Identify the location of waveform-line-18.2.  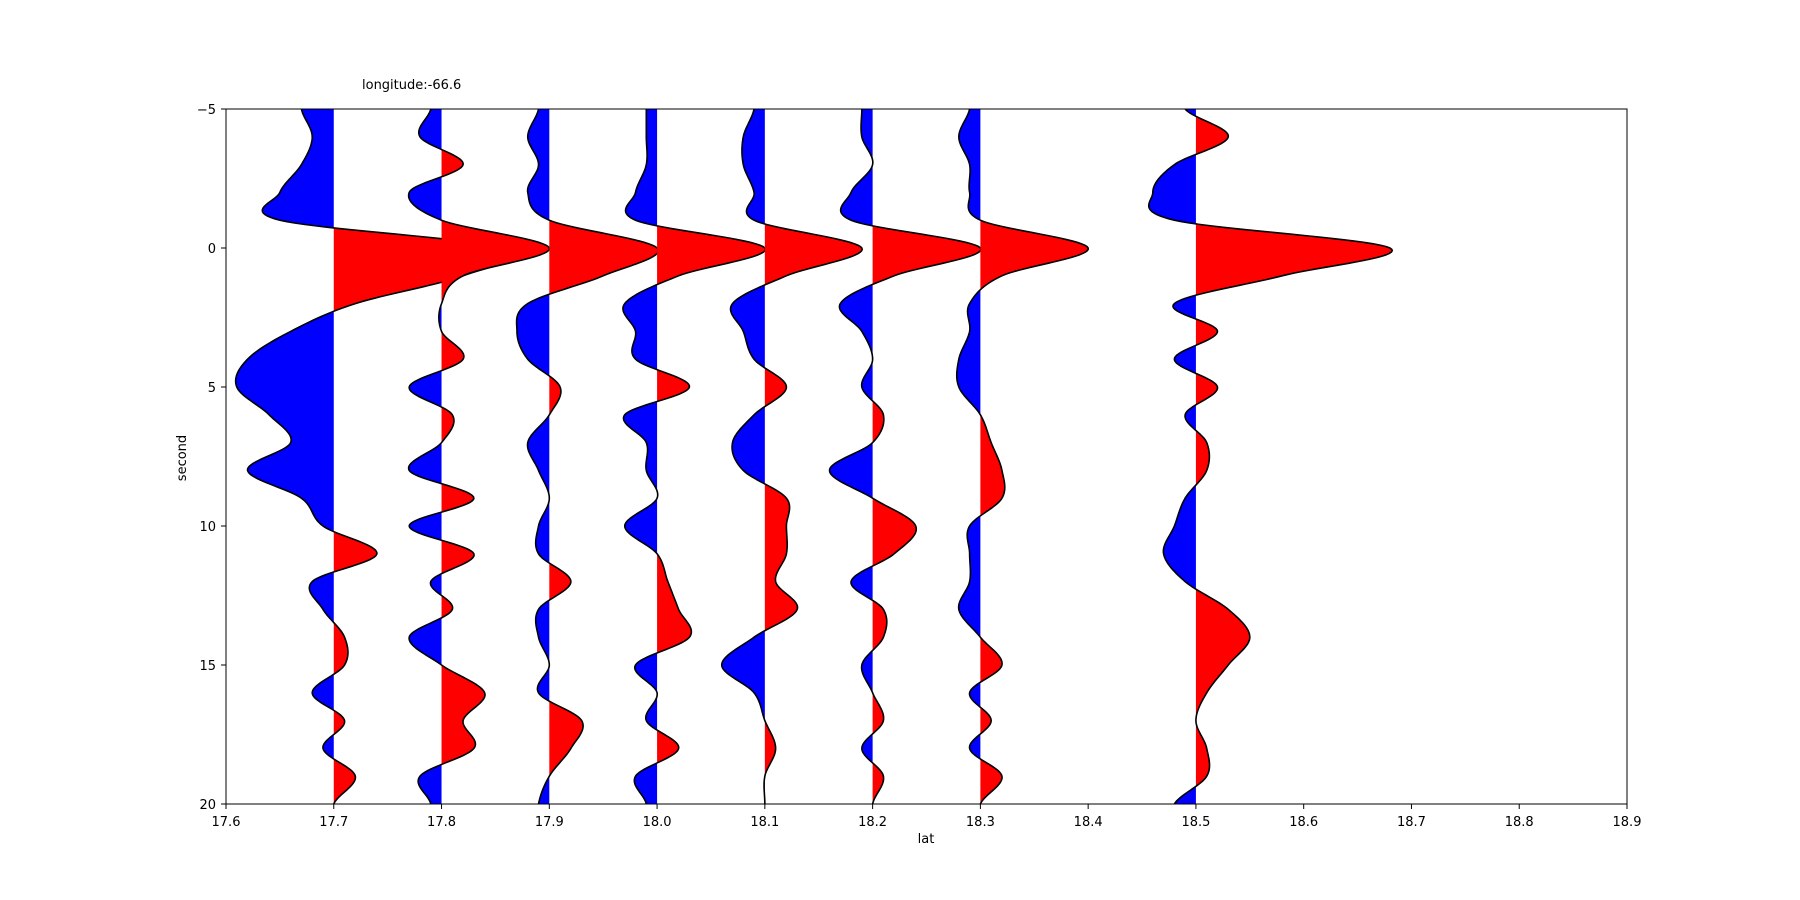
(905, 456).